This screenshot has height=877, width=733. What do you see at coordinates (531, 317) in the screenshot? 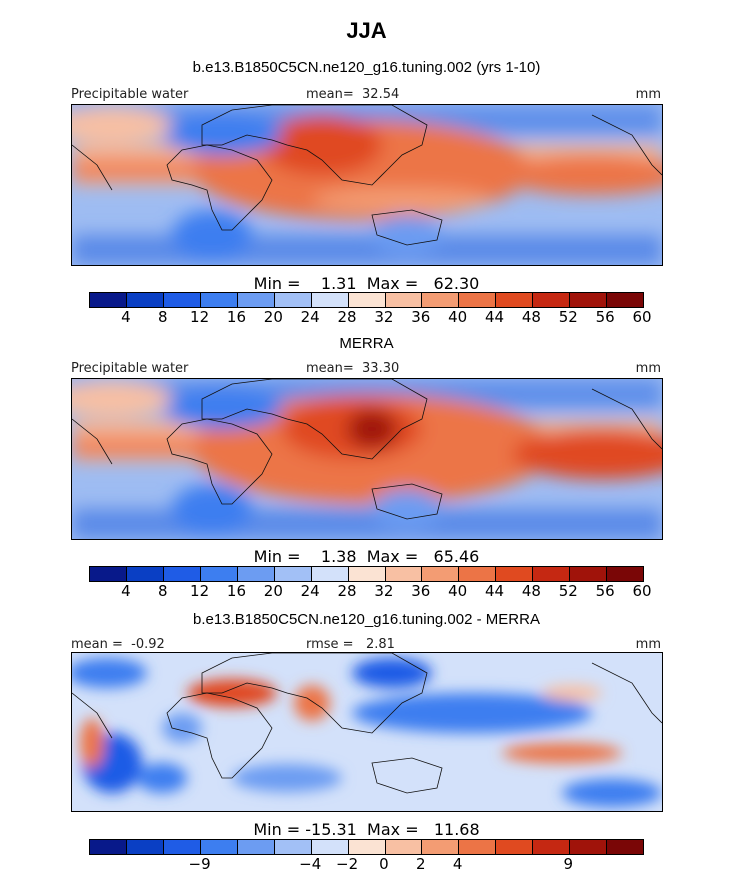
I see `colorbar1-tick-label: 48` at bounding box center [531, 317].